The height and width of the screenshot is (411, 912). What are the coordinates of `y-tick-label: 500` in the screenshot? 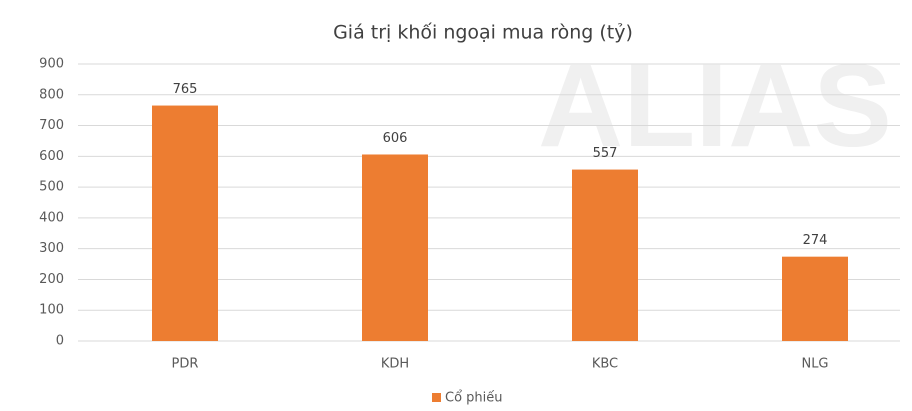 It's located at (51, 187).